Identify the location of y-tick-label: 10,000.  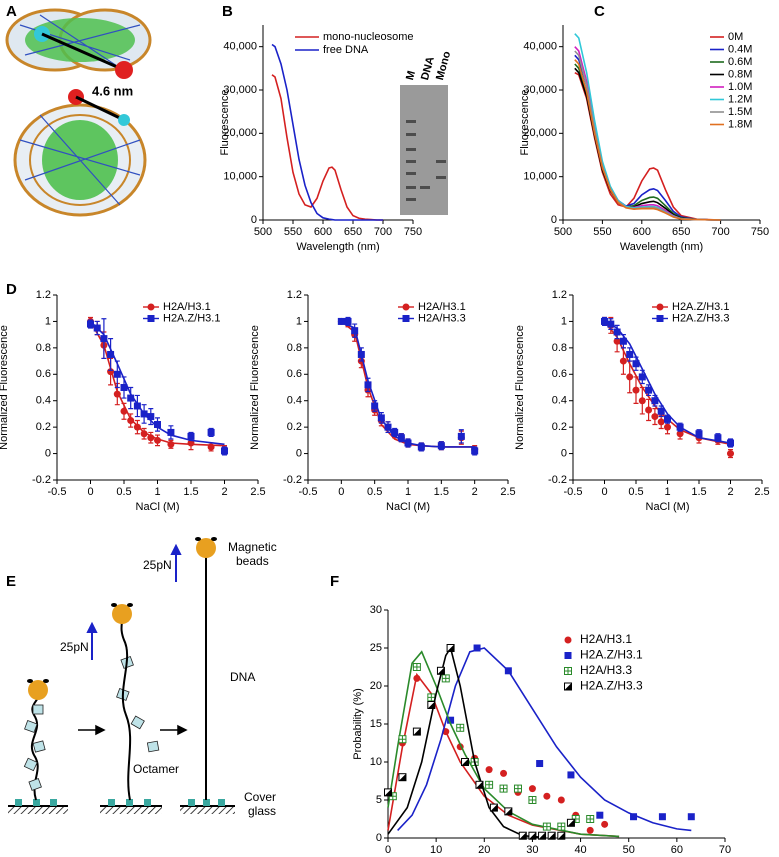
(240, 177).